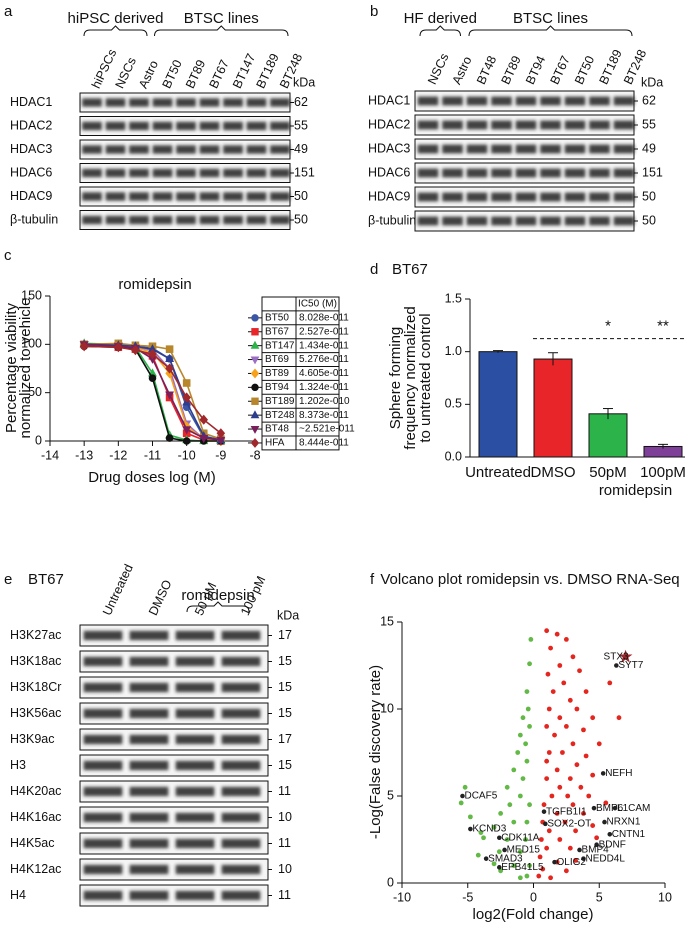  I want to click on legend-marker, so click(255, 360).